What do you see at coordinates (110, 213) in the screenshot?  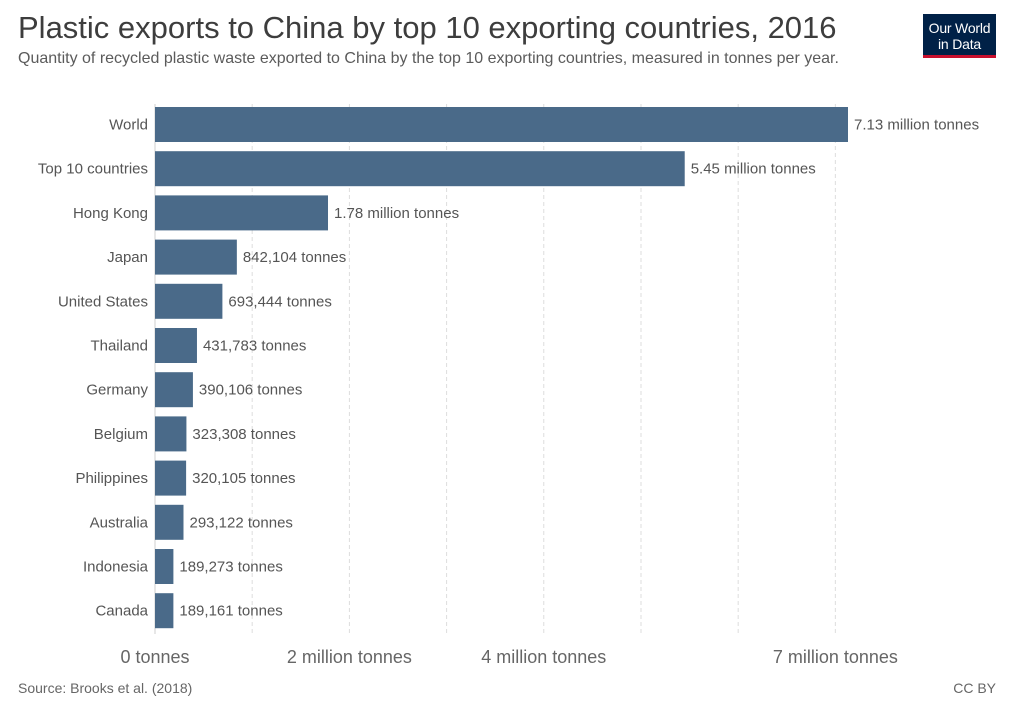 I see `category-label: Hong Kong` at bounding box center [110, 213].